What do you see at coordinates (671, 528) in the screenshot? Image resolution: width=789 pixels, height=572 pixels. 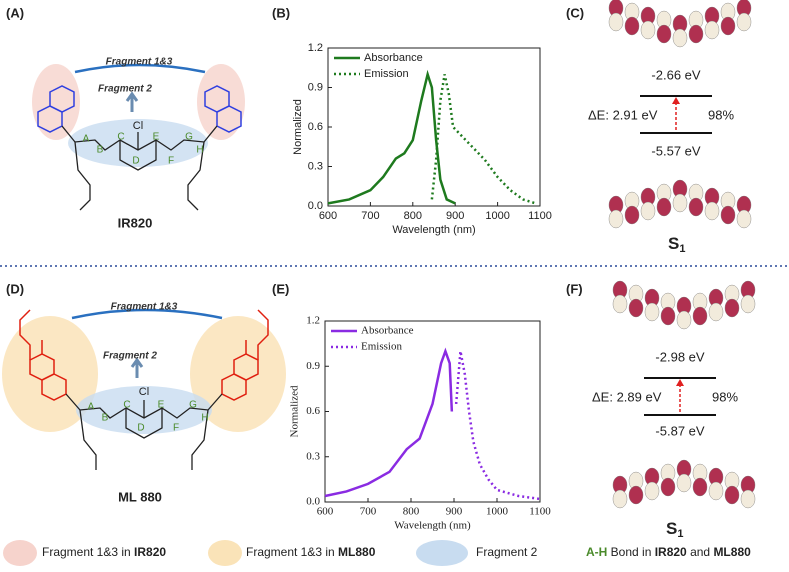 I see `state: S` at bounding box center [671, 528].